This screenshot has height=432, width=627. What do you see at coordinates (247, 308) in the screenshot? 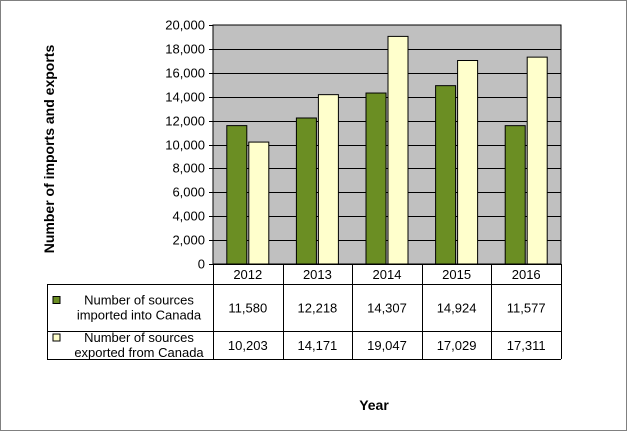
I see `table-value: 11,580` at bounding box center [247, 308].